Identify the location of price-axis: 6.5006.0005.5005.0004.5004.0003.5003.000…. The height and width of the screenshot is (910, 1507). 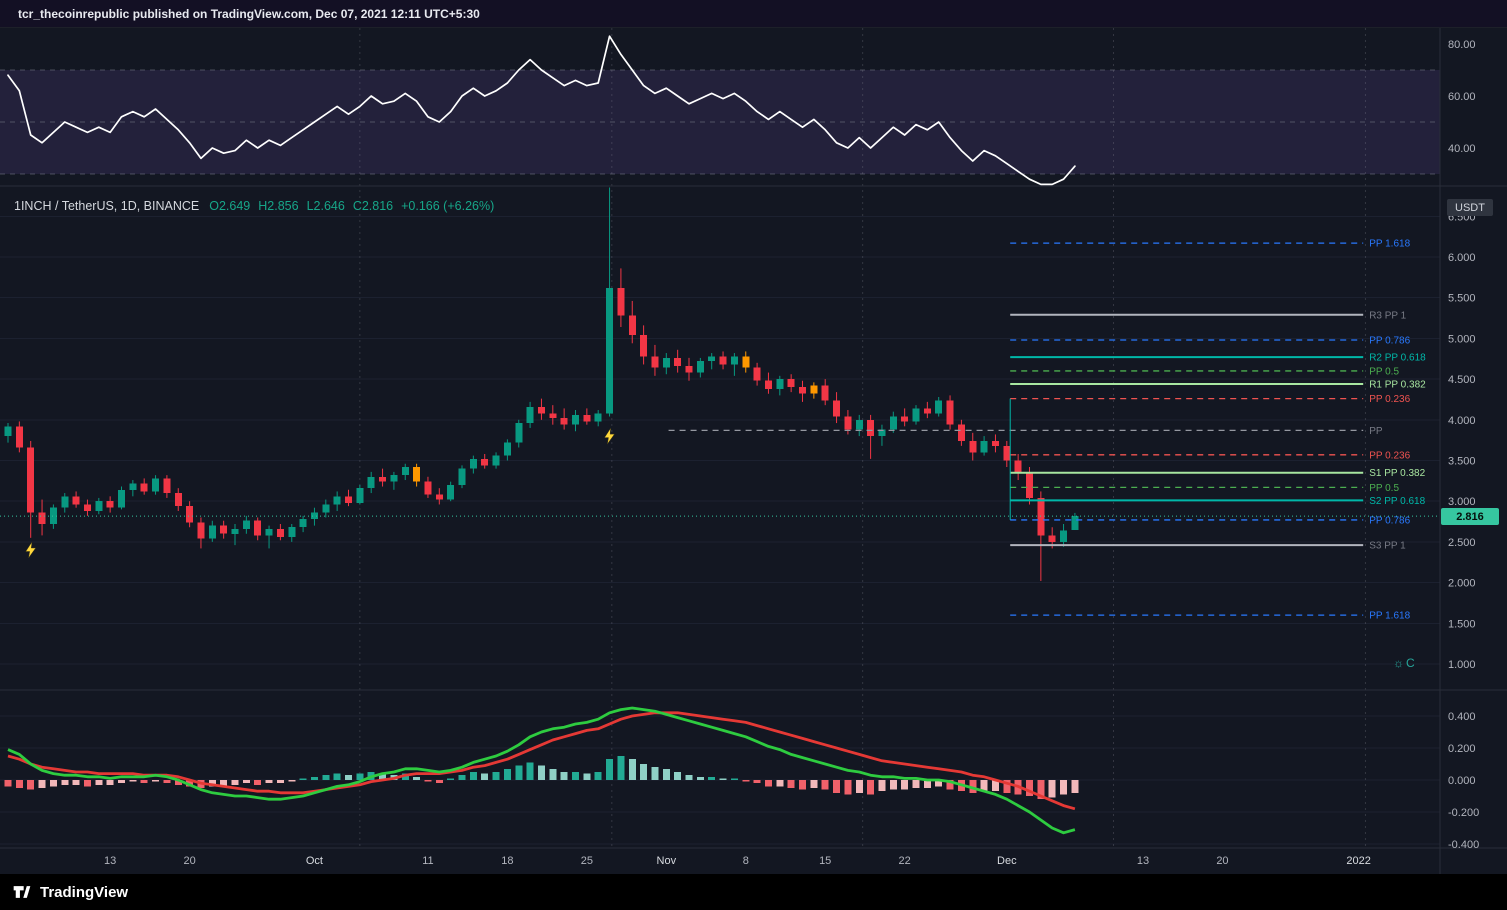
(1463, 445).